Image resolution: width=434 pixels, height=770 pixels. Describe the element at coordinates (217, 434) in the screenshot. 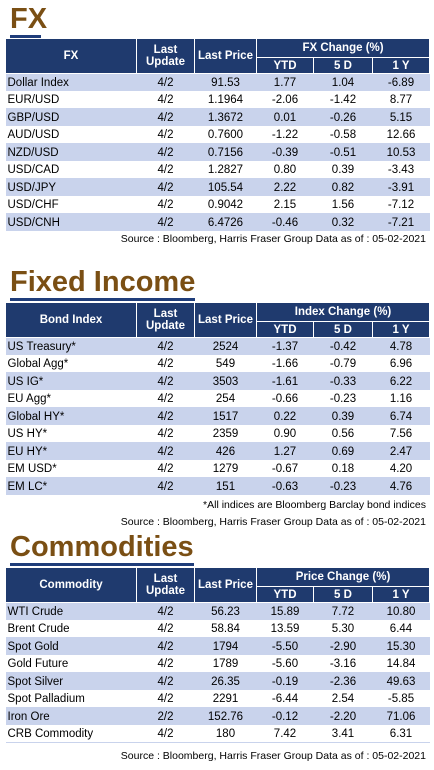

I see `table-row: US HY* 4/2 2359 0.90 0.56 7.56` at that location.